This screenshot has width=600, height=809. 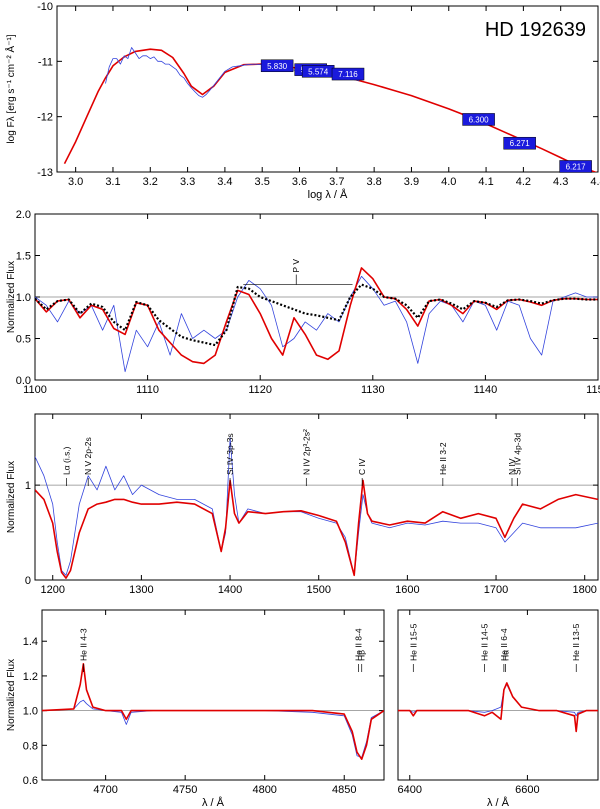 I want to click on wavelength-box: 6.300, so click(x=478, y=119).